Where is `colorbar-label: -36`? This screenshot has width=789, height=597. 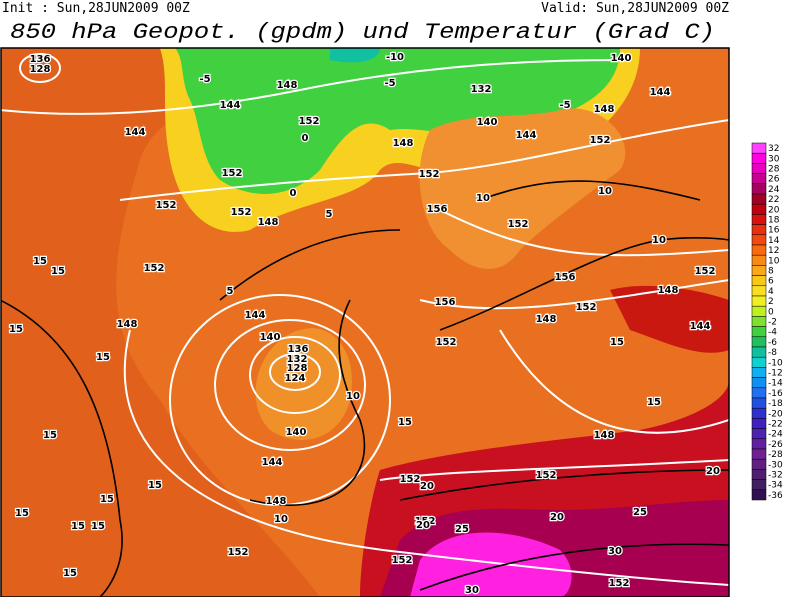 colorbar-label: -36 is located at coordinates (775, 496).